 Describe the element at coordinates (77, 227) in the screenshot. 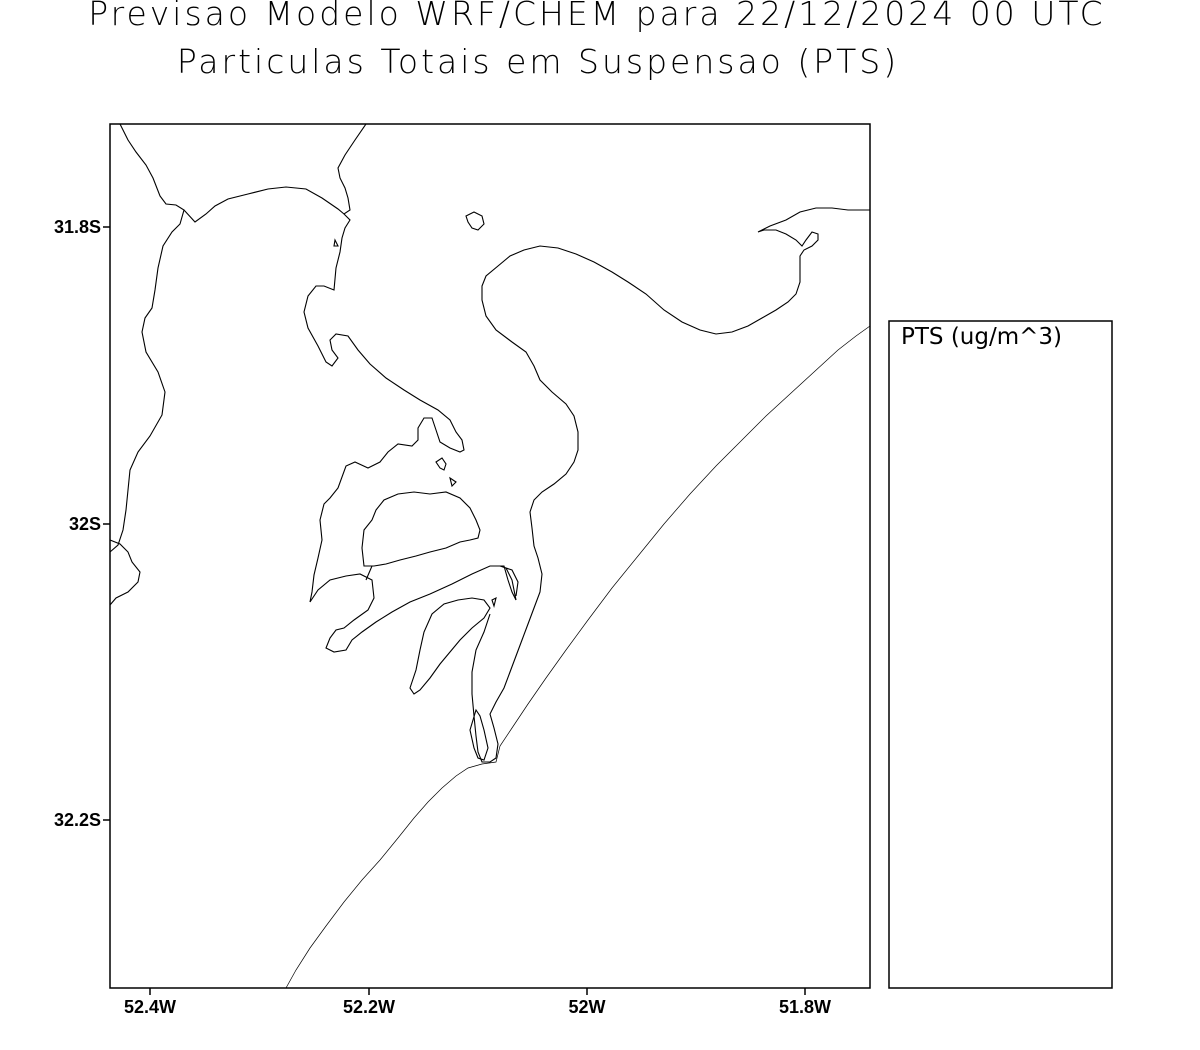

I see `lat-tick-label: 31.8S` at that location.